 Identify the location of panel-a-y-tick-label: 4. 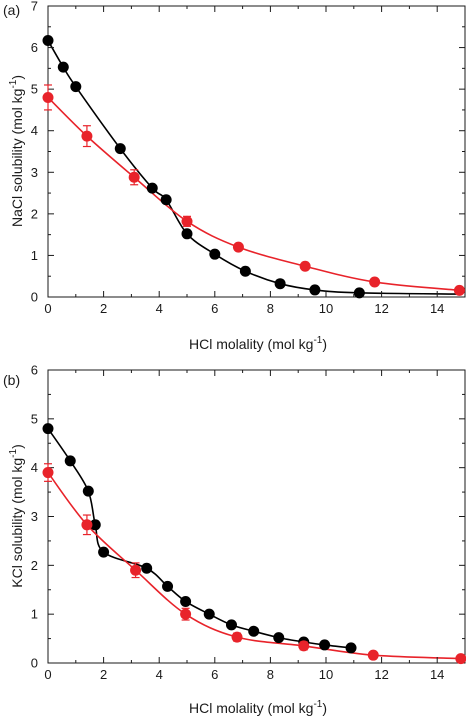
(34, 130).